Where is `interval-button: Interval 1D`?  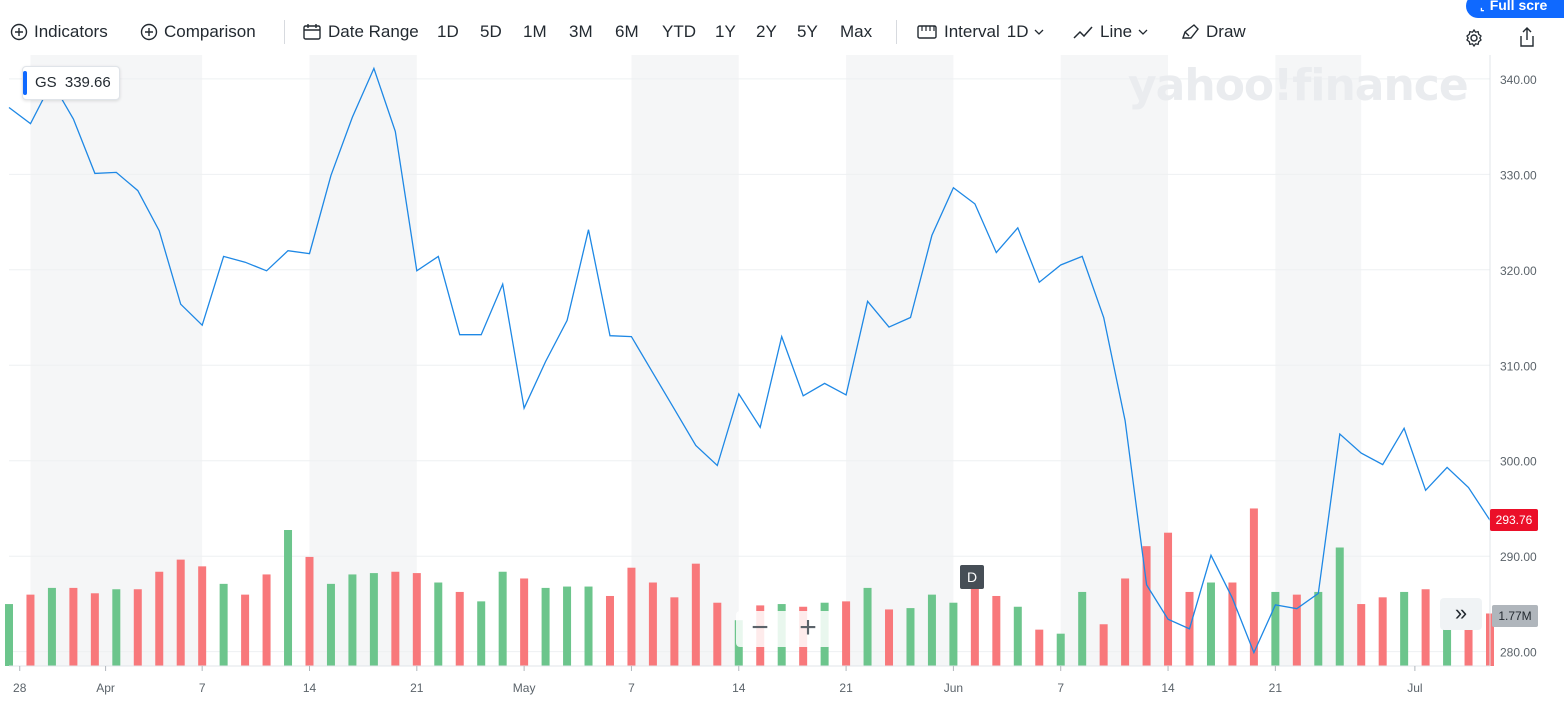
interval-button: Interval 1D is located at coordinates (980, 32).